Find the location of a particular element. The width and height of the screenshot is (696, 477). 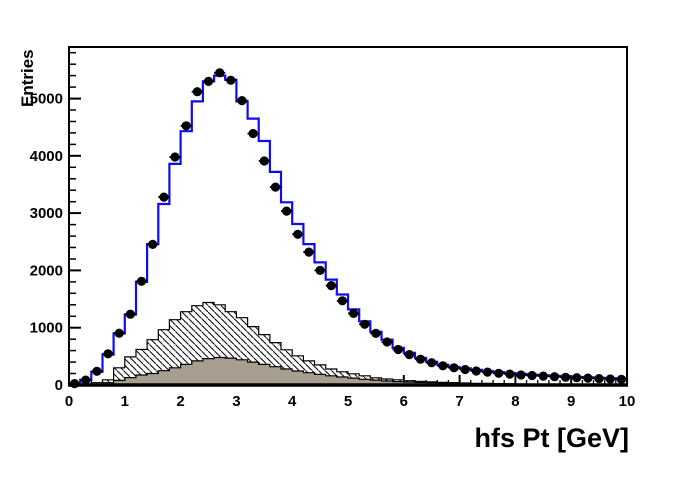

y-tick-label: 5000 is located at coordinates (46, 99).